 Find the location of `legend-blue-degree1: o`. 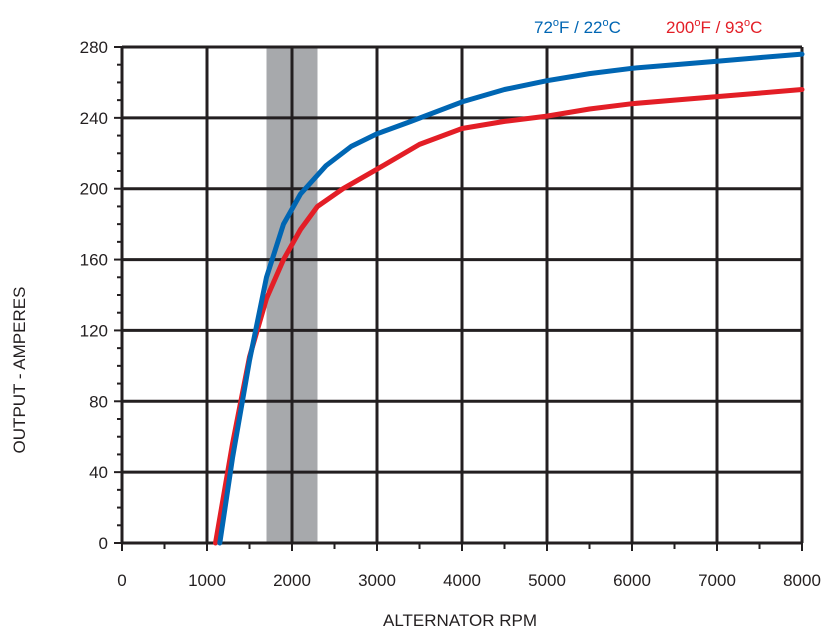

legend-blue-degree1: o is located at coordinates (556, 23).